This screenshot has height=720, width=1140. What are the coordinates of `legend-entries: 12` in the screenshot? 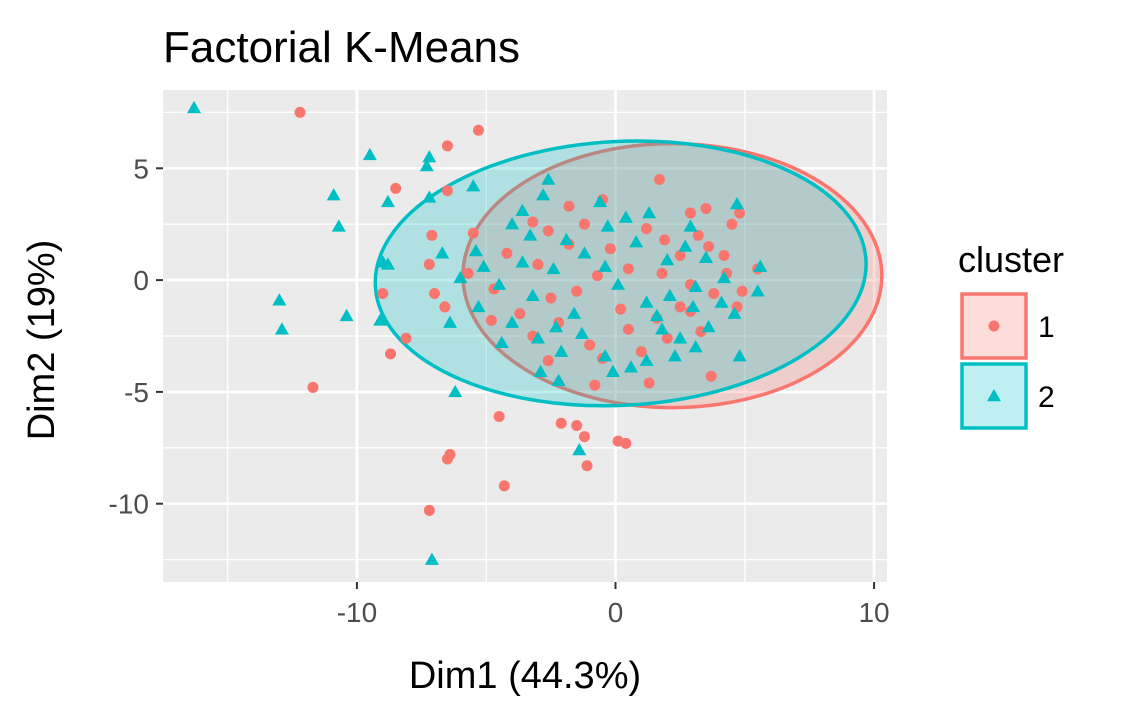 It's located at (1007, 361).